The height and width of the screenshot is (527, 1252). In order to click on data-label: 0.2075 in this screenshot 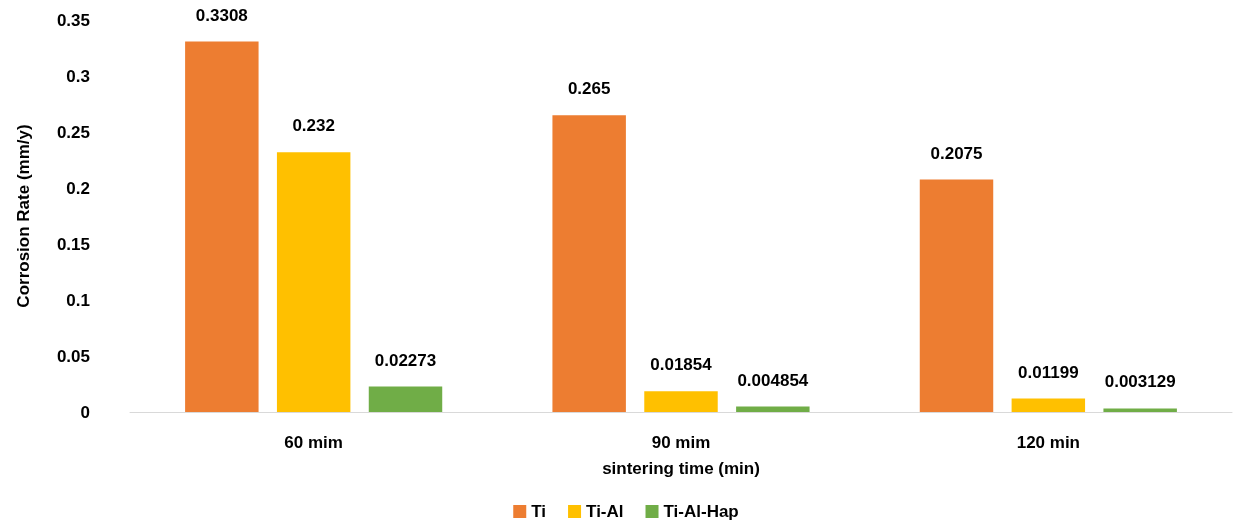, I will do `click(956, 153)`.